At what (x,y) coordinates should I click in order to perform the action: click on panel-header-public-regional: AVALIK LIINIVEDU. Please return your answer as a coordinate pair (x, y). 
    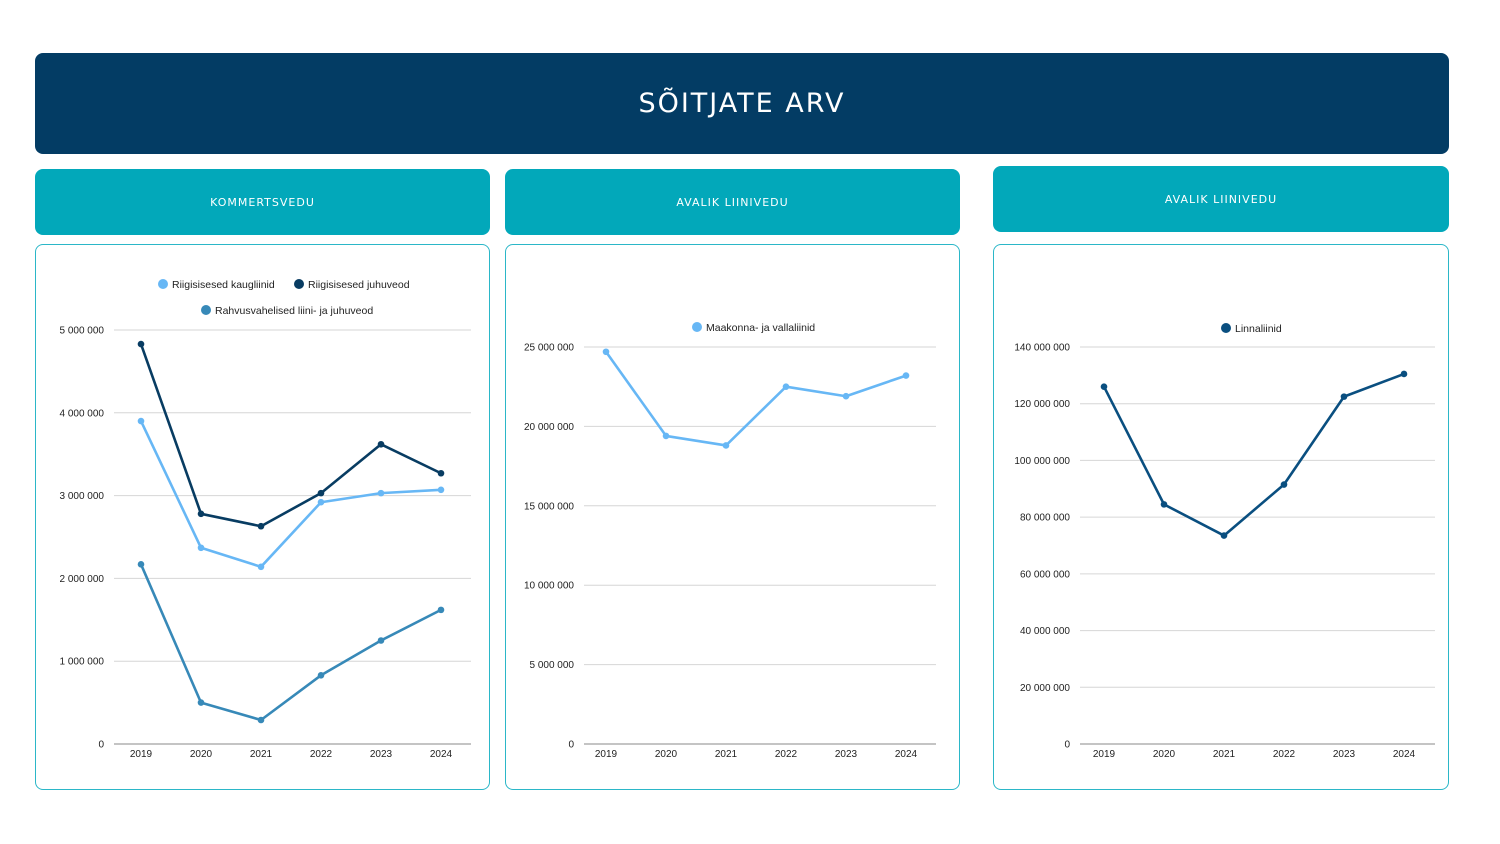
    Looking at the image, I should click on (732, 202).